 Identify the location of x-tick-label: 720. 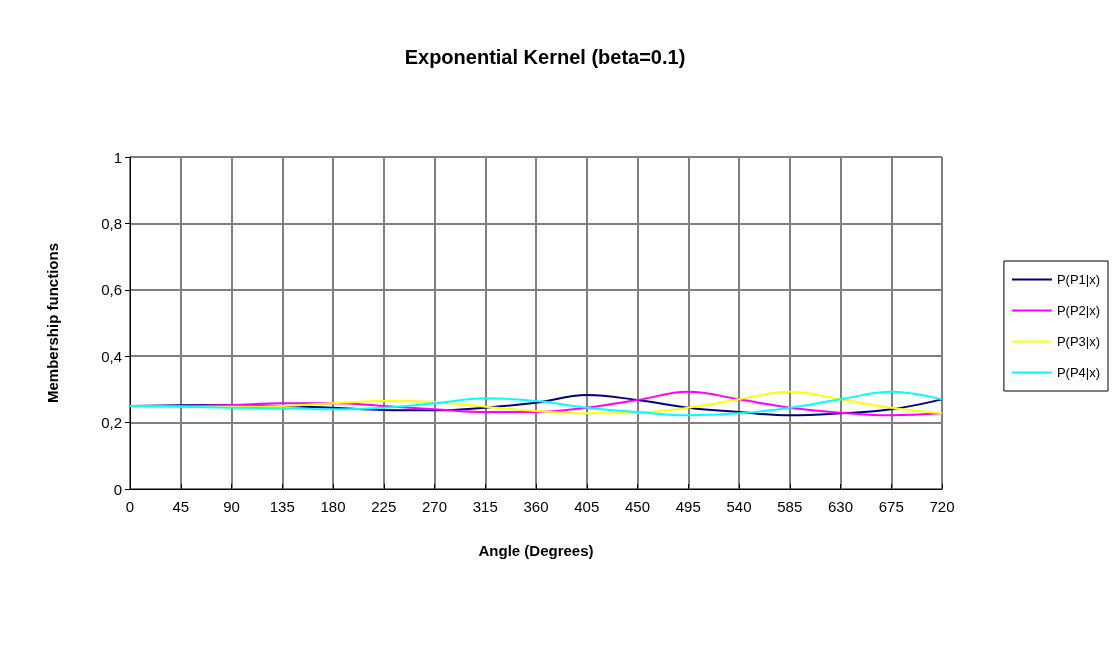
(942, 506).